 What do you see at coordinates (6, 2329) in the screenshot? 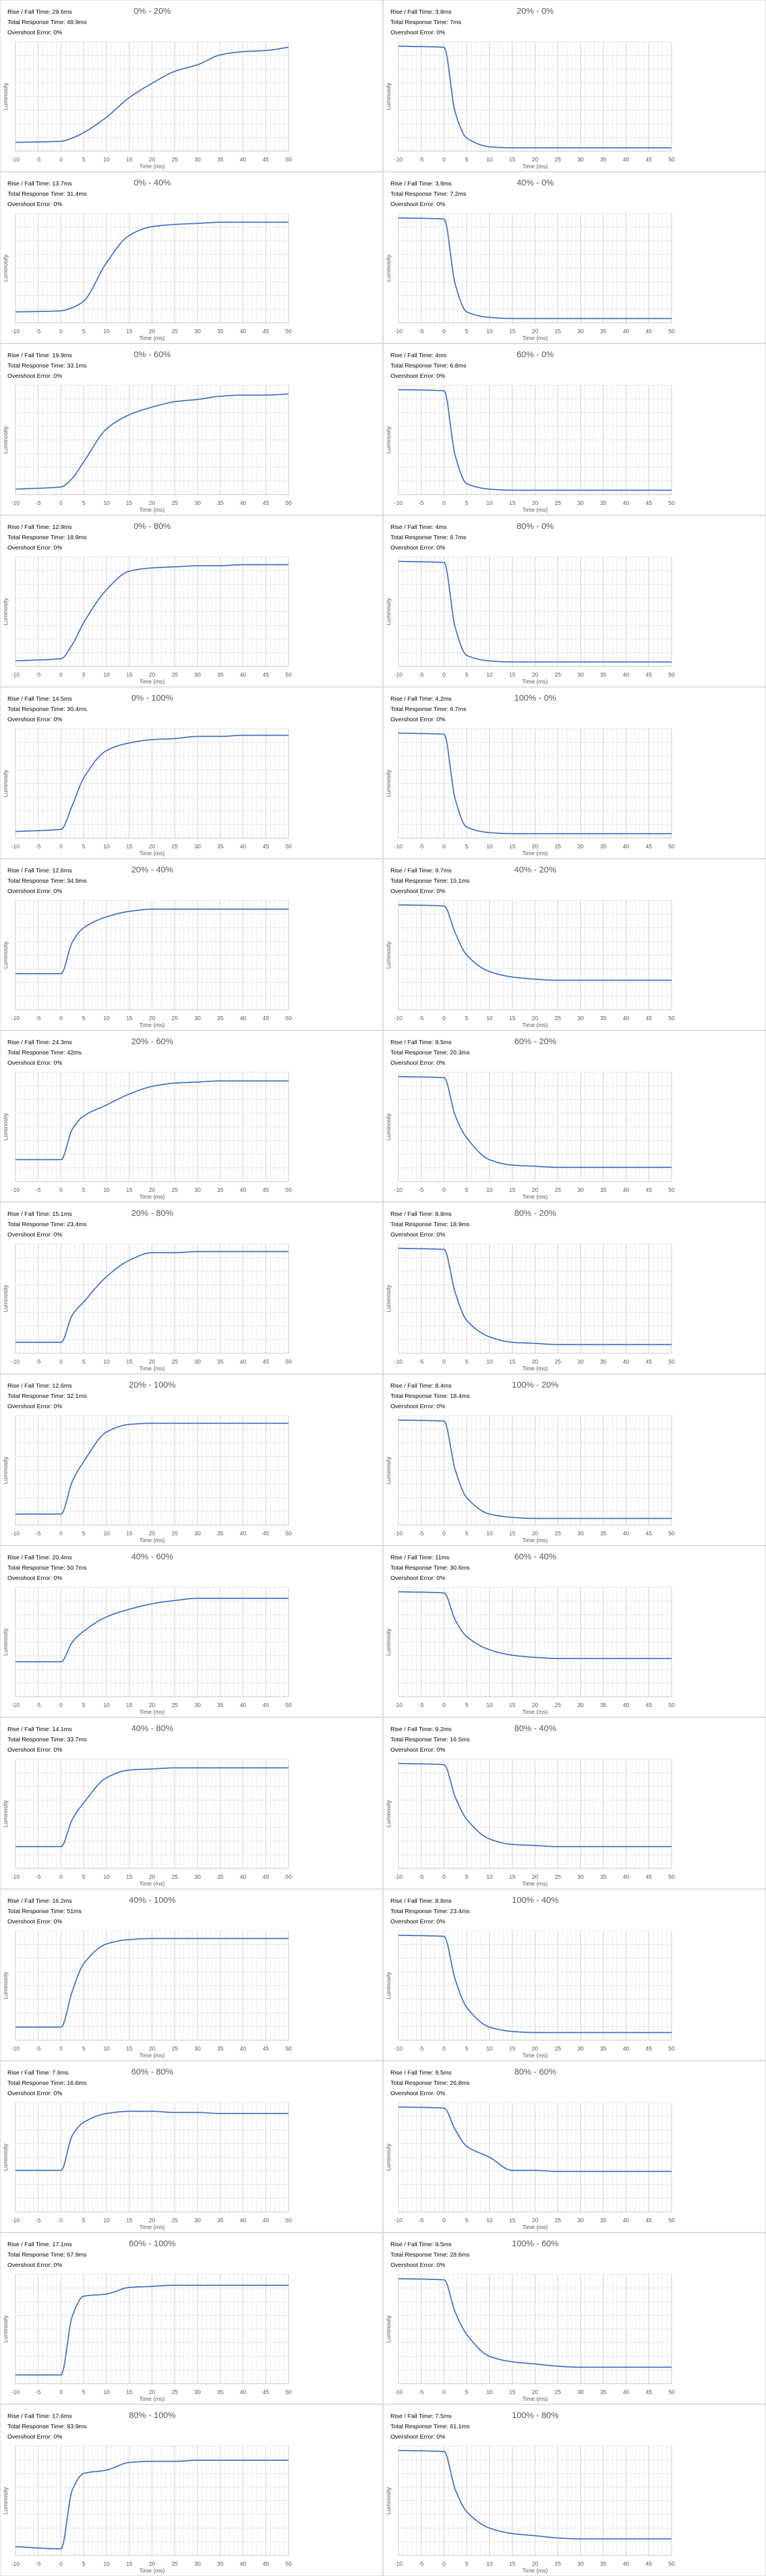
I see `y-axis-label: Luminosity` at bounding box center [6, 2329].